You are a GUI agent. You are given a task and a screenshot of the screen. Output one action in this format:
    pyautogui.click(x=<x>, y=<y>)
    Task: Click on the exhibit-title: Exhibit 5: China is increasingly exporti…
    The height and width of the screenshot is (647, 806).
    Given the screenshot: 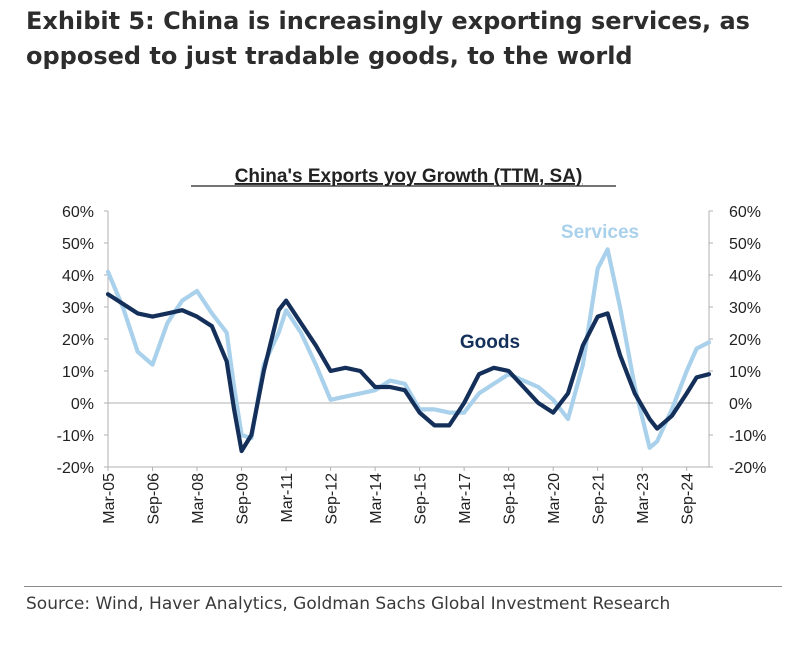 What is the action you would take?
    pyautogui.click(x=406, y=39)
    